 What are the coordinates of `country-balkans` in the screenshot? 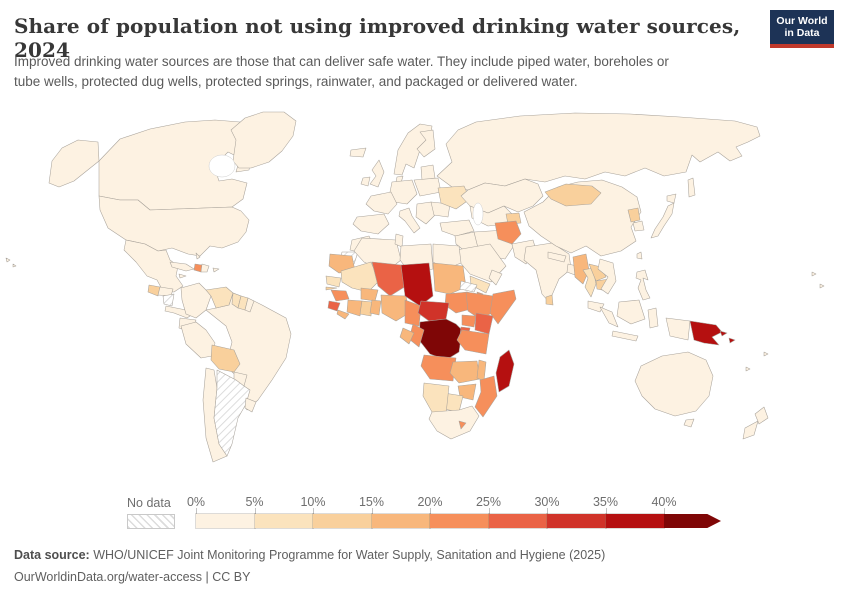 It's located at (426, 213).